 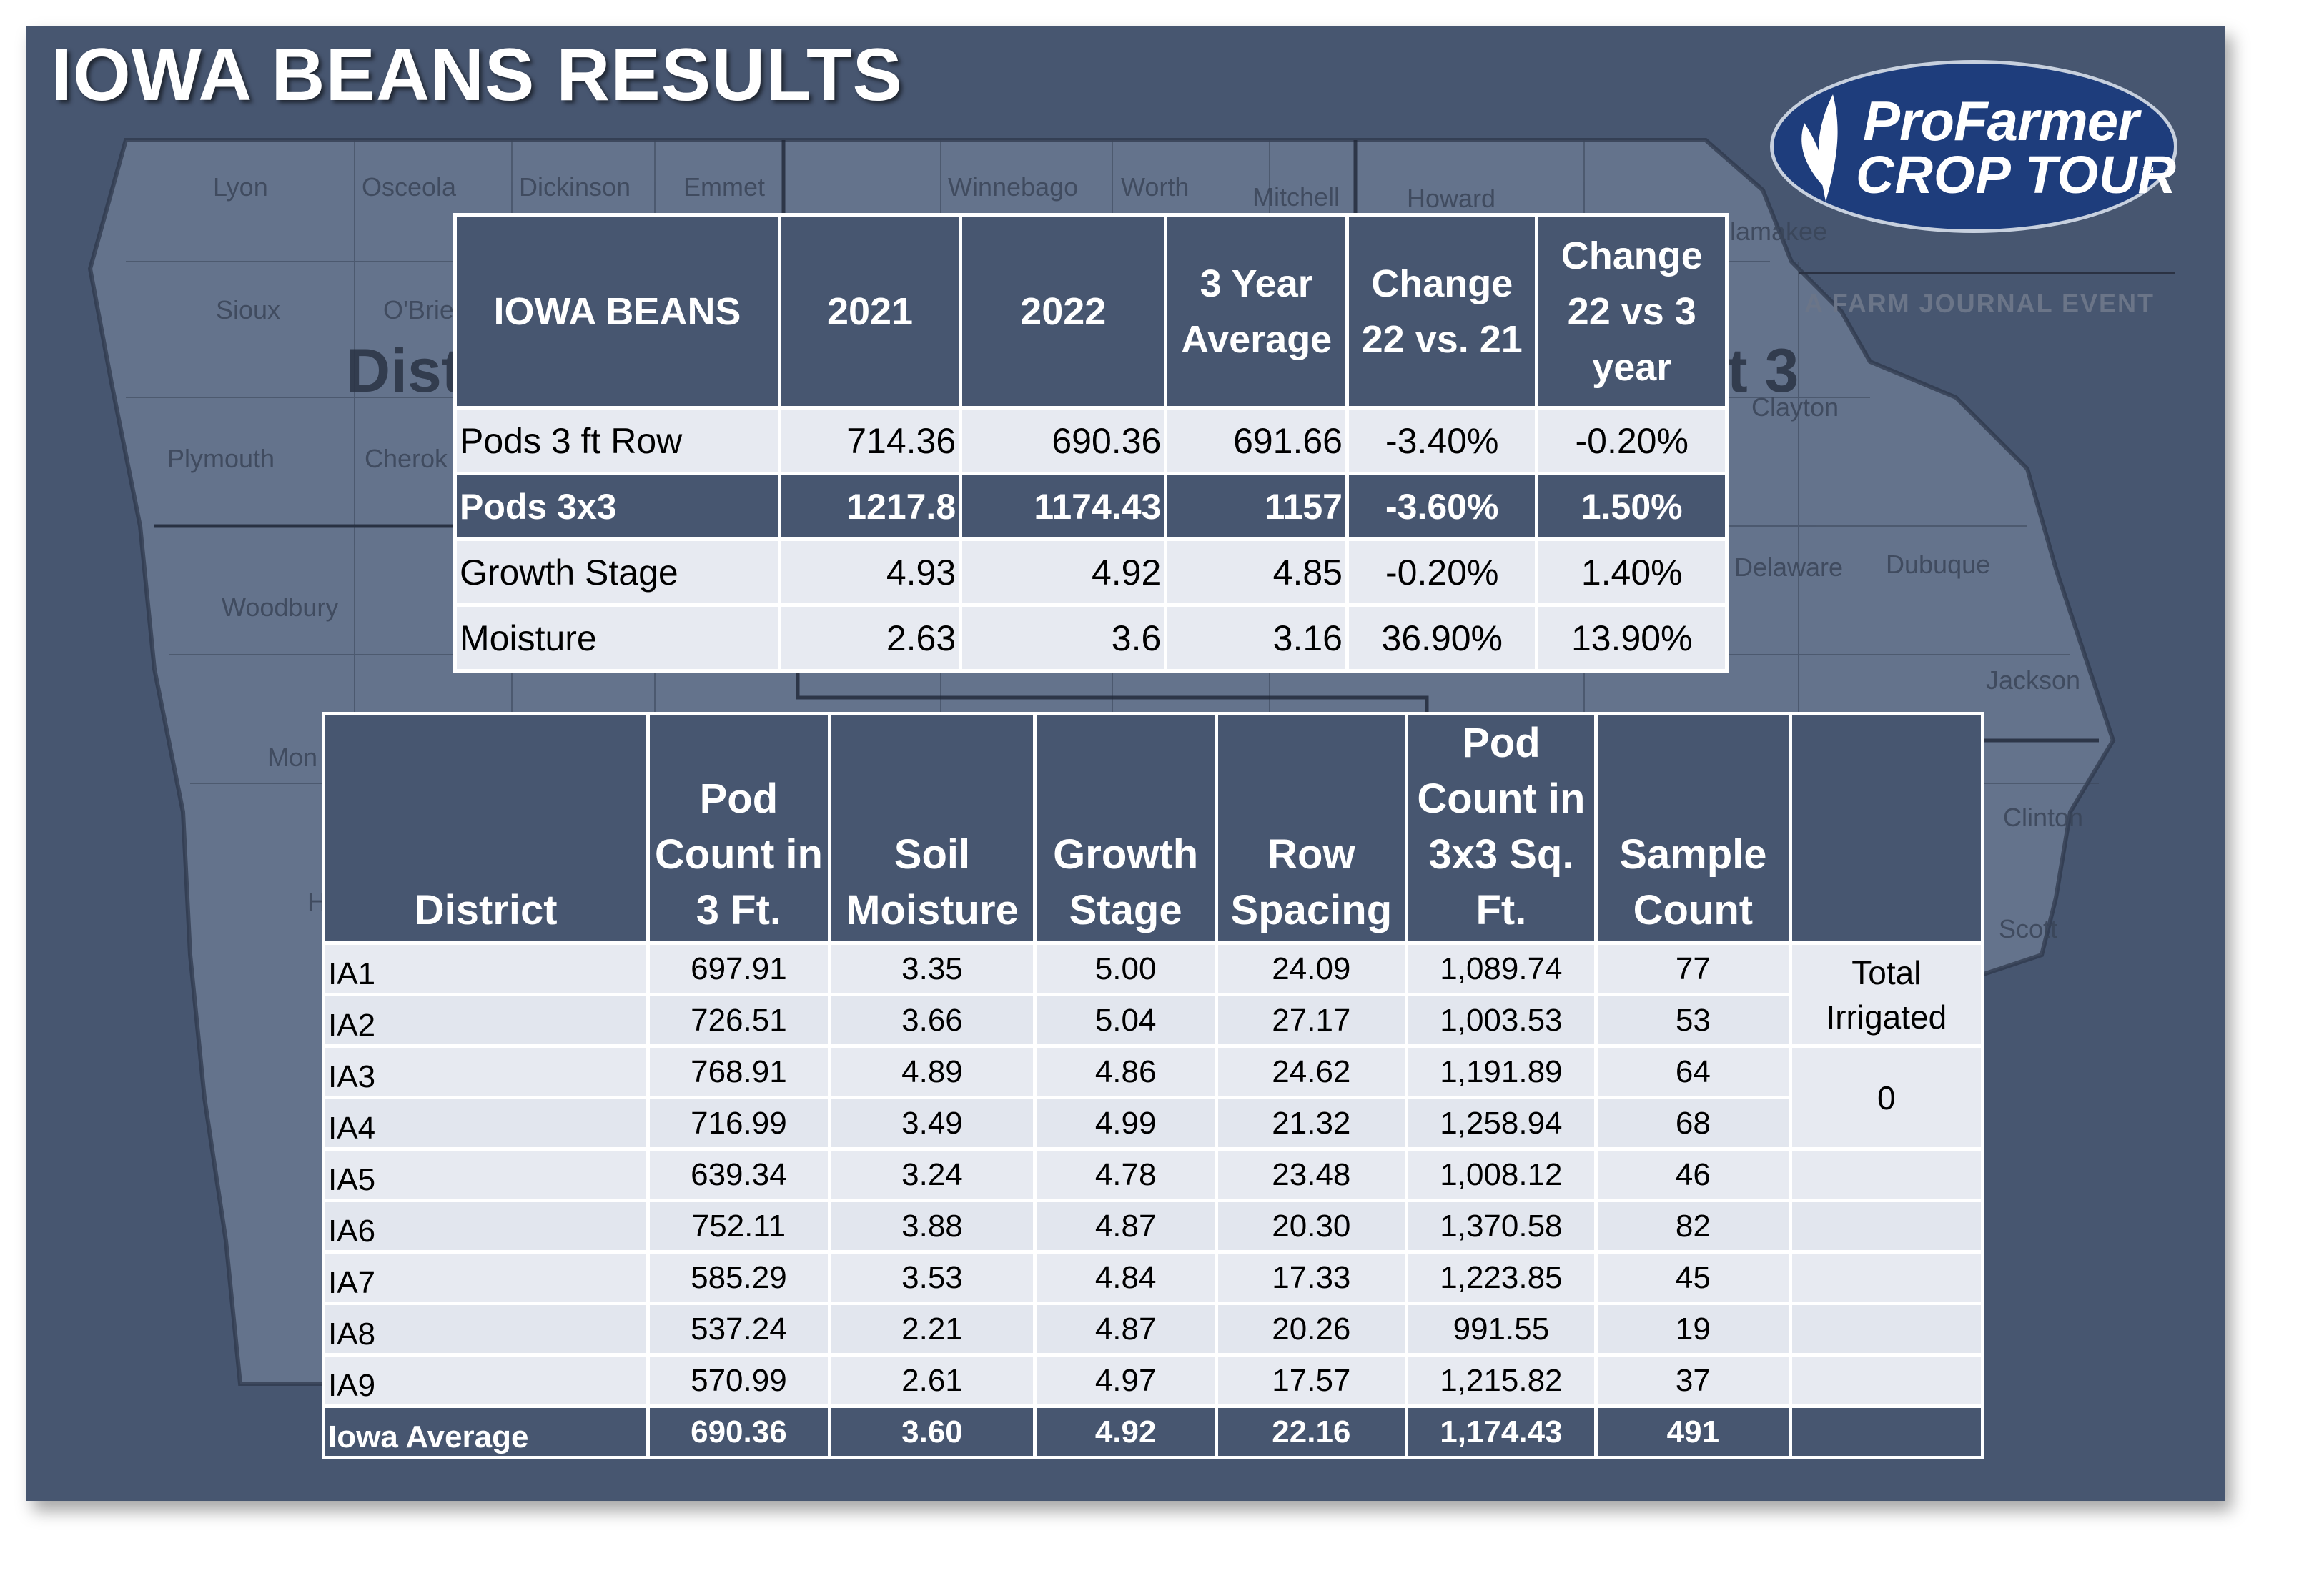 I want to click on district-cell: 570.99, so click(x=739, y=1380).